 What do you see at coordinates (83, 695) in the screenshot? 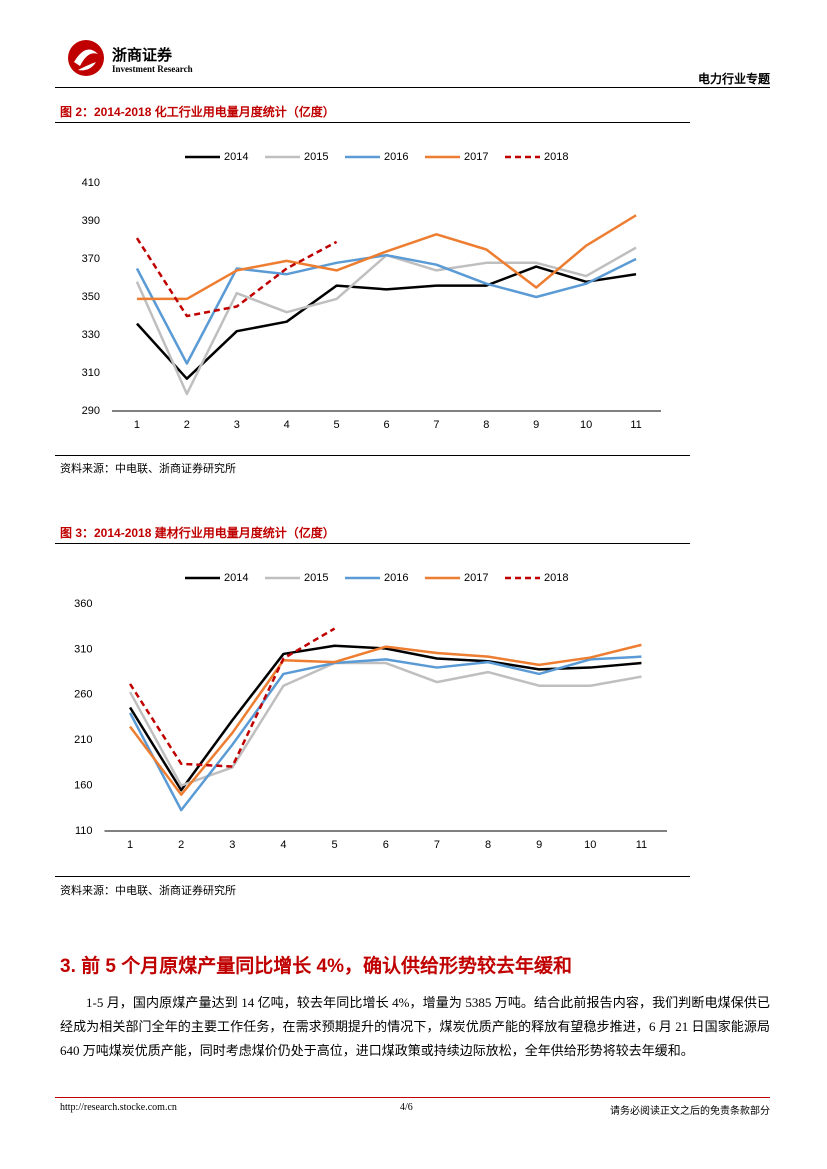
I see `y-tick-label: 260` at bounding box center [83, 695].